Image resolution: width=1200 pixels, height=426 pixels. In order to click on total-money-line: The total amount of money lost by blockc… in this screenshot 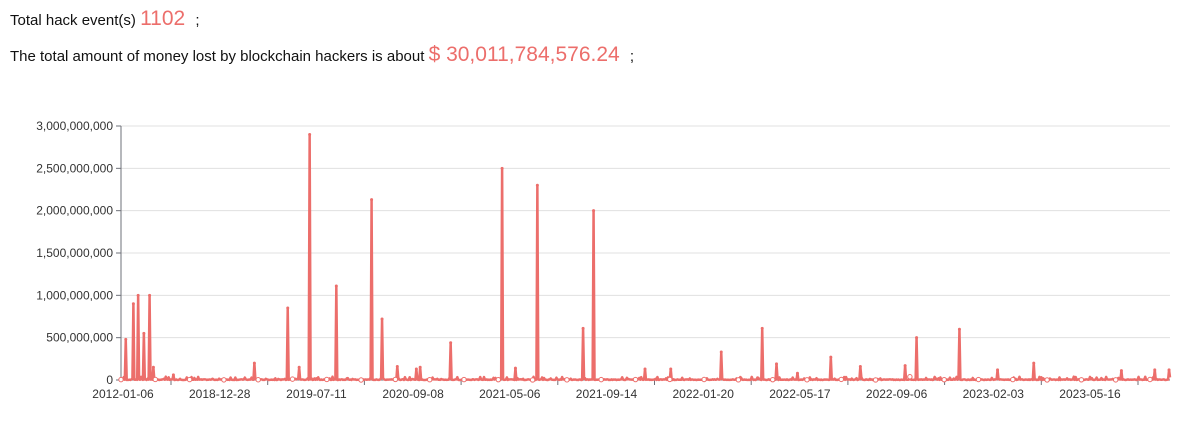, I will do `click(322, 54)`.